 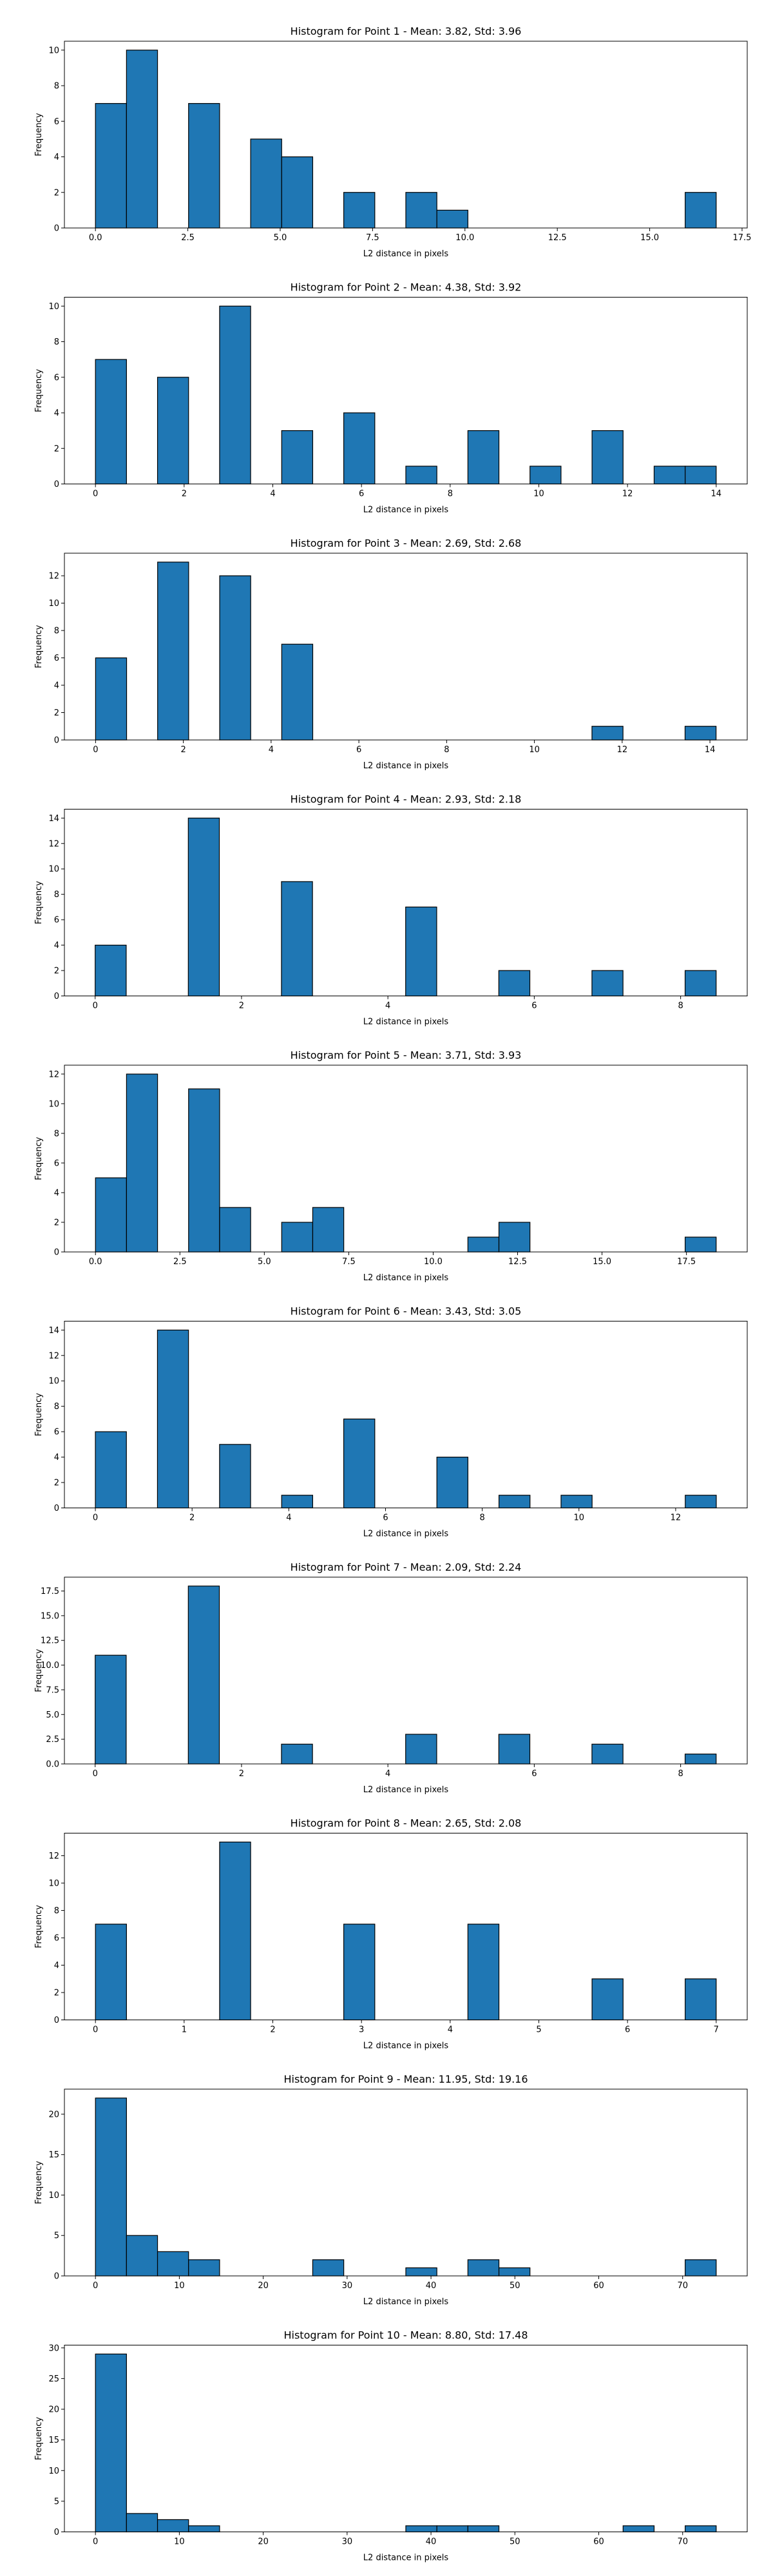 What do you see at coordinates (50, 1666) in the screenshot?
I see `y-tick-label: 10.0` at bounding box center [50, 1666].